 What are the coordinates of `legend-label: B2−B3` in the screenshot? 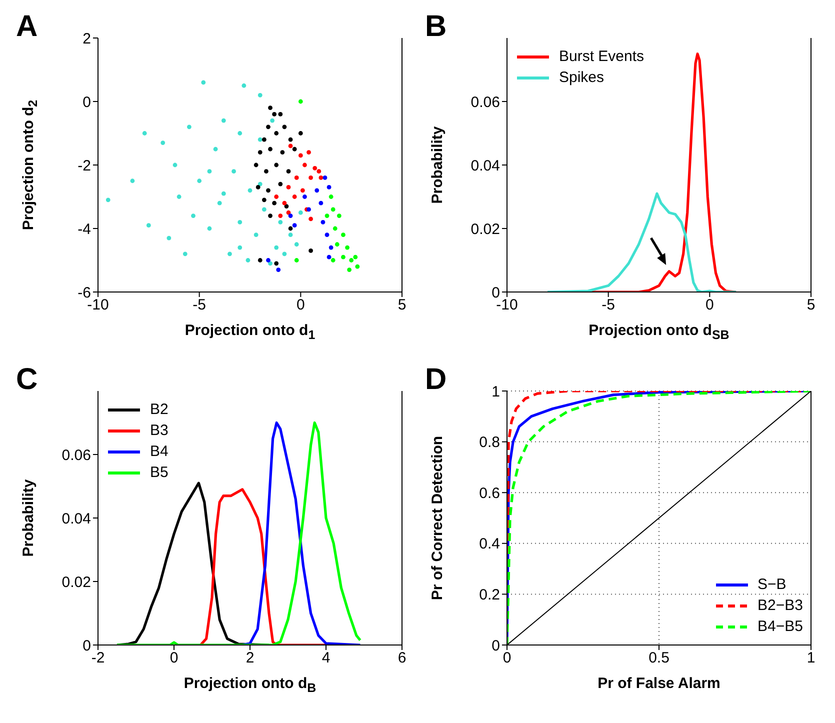 It's located at (780, 606).